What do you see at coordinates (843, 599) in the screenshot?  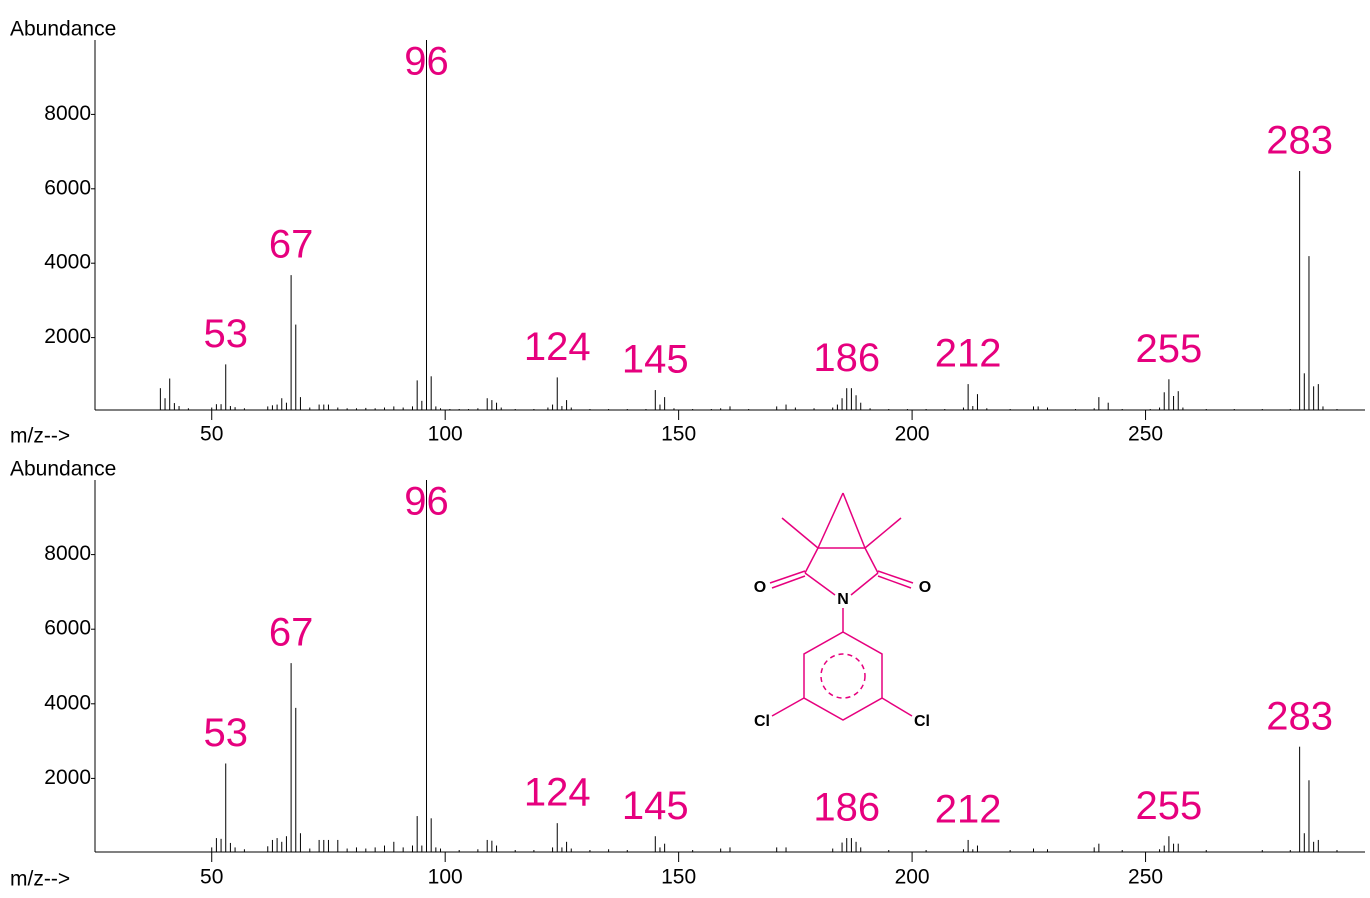 I see `atom-label: N` at bounding box center [843, 599].